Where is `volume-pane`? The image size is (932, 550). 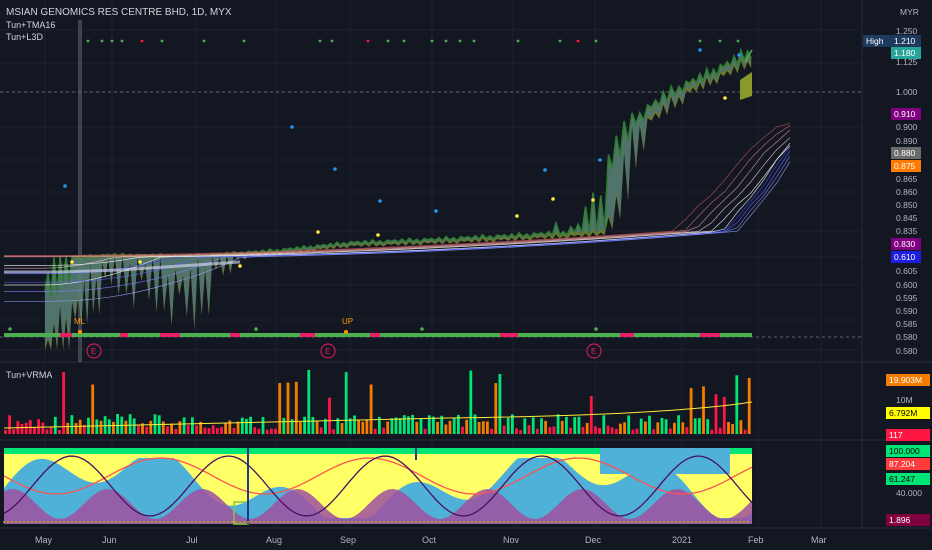
volume-pane is located at coordinates (378, 402).